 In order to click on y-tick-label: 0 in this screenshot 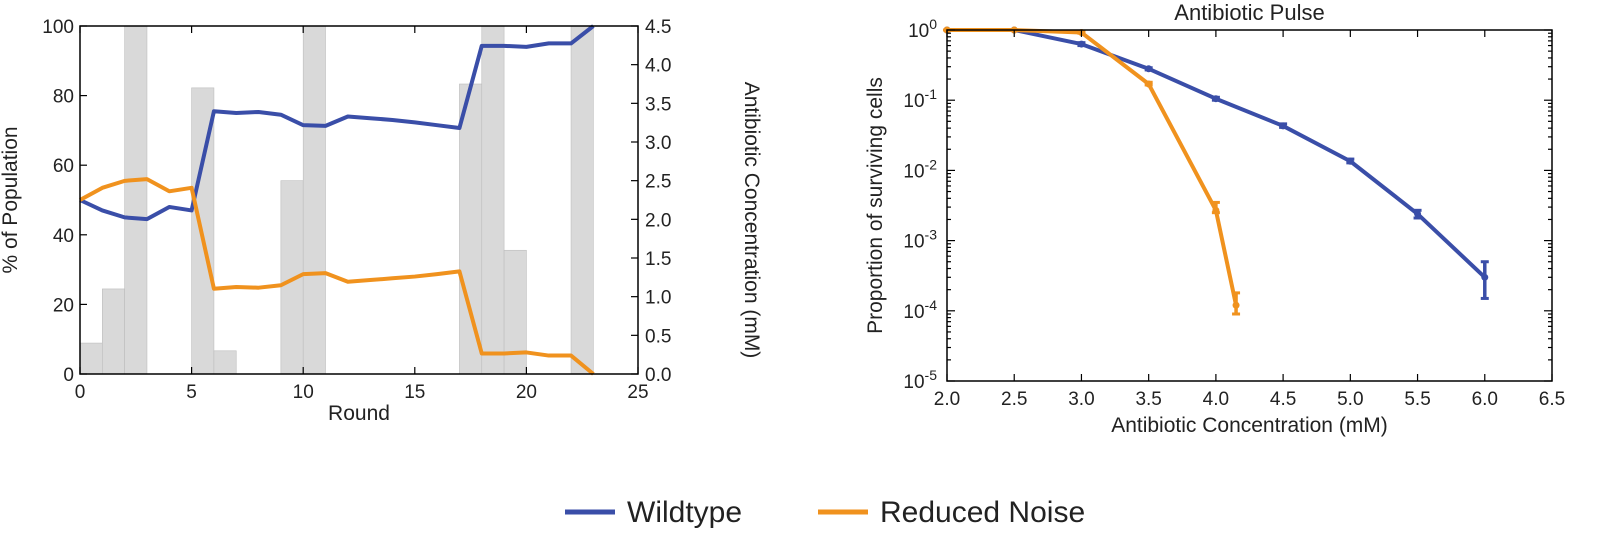, I will do `click(68, 375)`.